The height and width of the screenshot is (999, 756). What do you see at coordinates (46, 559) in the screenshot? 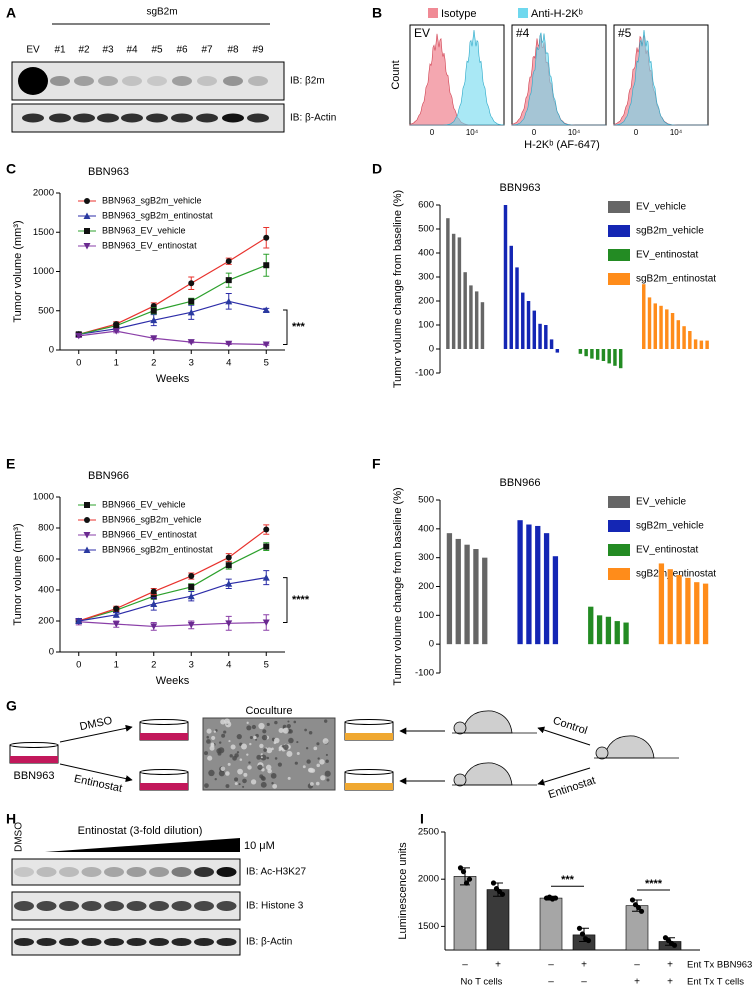
I see `y-tick-label: 600` at bounding box center [46, 559].